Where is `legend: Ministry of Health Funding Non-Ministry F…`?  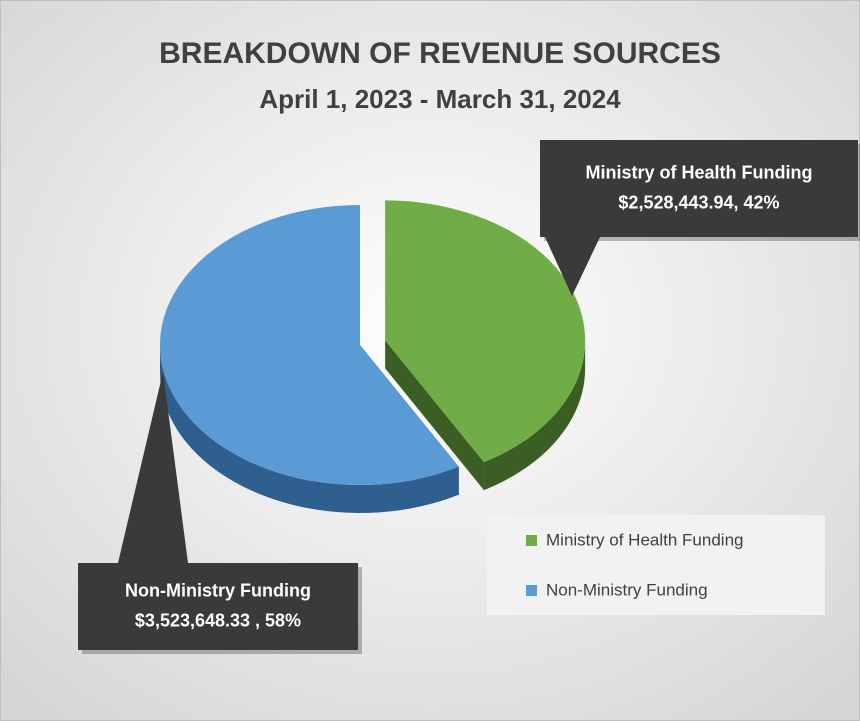 legend: Ministry of Health Funding Non-Ministry F… is located at coordinates (656, 565).